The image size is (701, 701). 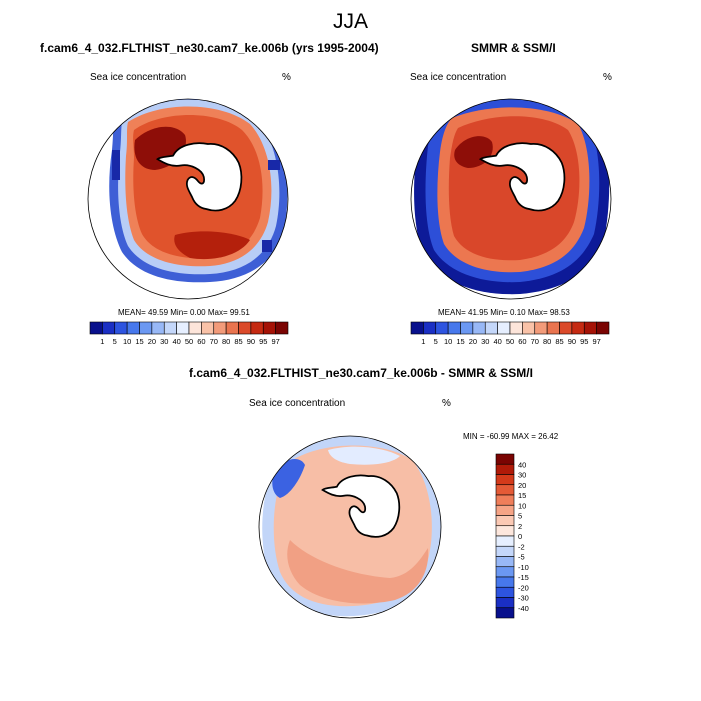 What do you see at coordinates (607, 77) in the screenshot?
I see `obs-units-label: %` at bounding box center [607, 77].